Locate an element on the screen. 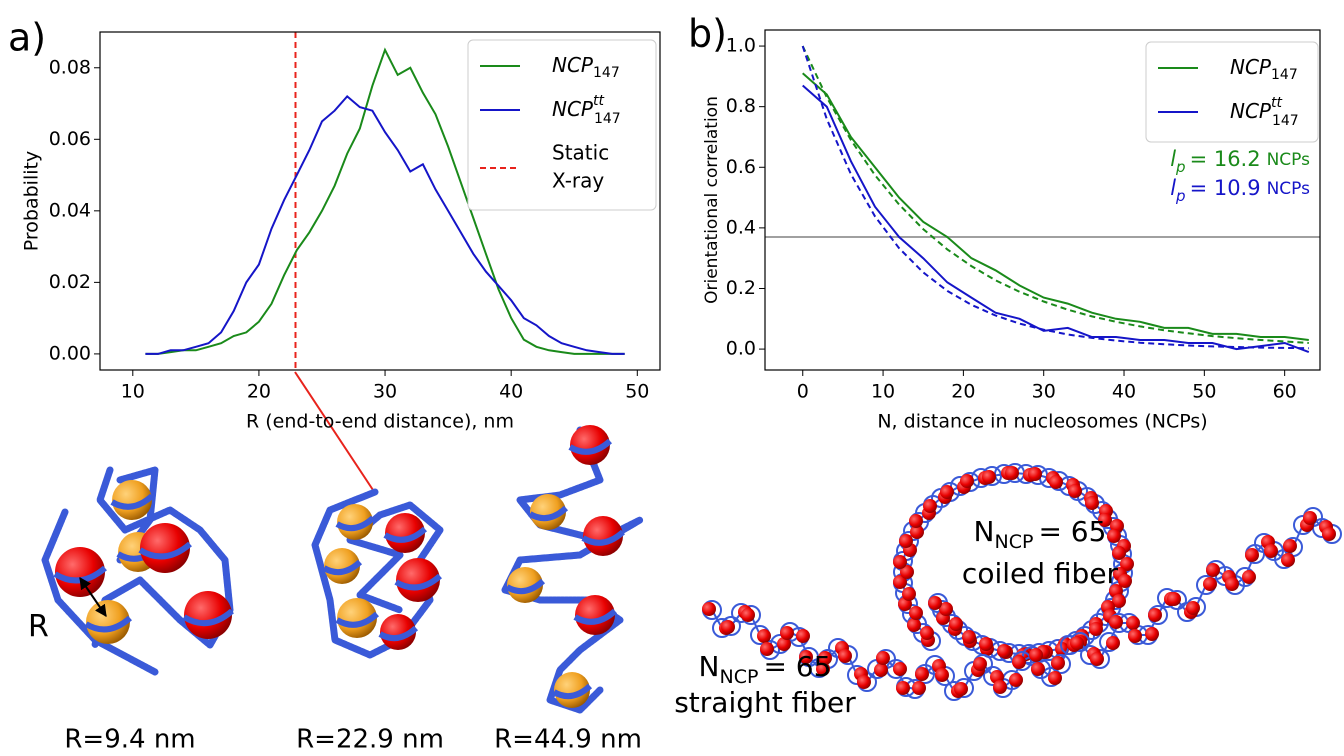 This screenshot has width=1344, height=756. y-axis-label: Orientational correlation is located at coordinates (712, 200).